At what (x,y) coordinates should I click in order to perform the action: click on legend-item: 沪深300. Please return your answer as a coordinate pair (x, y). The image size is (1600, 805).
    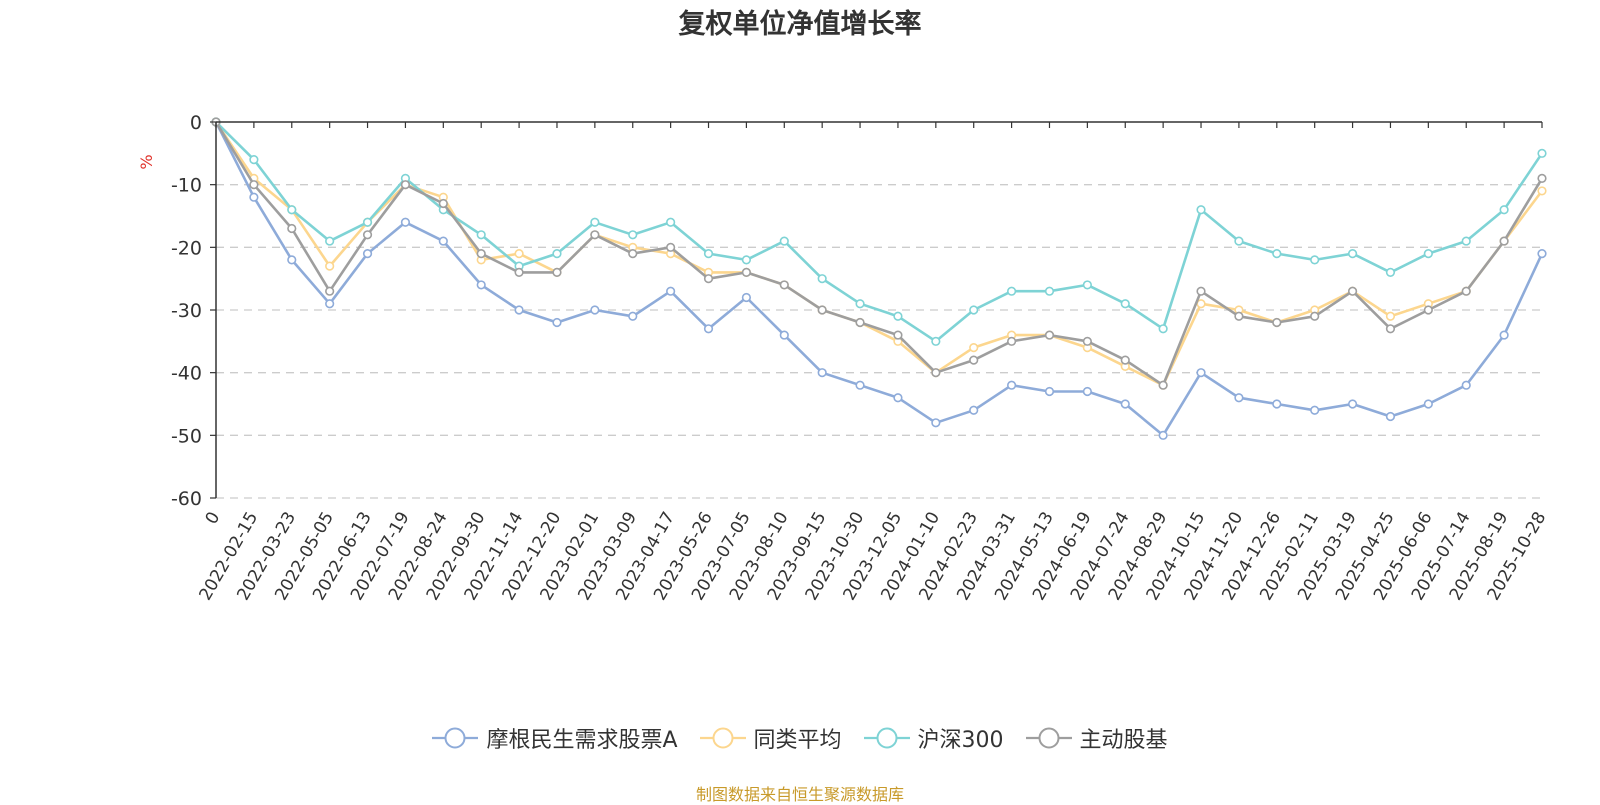
    Looking at the image, I should click on (933, 738).